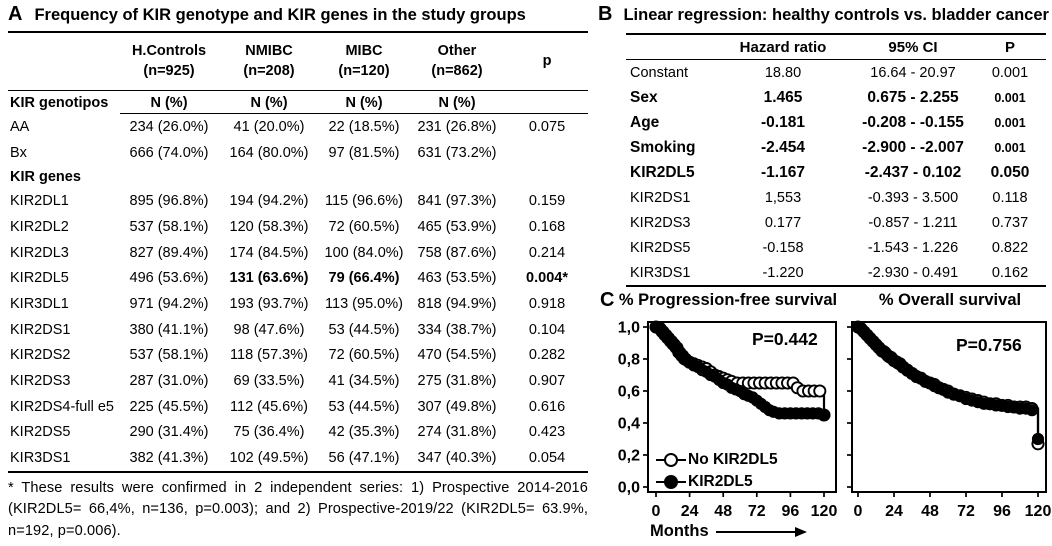 The height and width of the screenshot is (546, 1052). What do you see at coordinates (298, 471) in the screenshot?
I see `table-a-bottom-rule` at bounding box center [298, 471].